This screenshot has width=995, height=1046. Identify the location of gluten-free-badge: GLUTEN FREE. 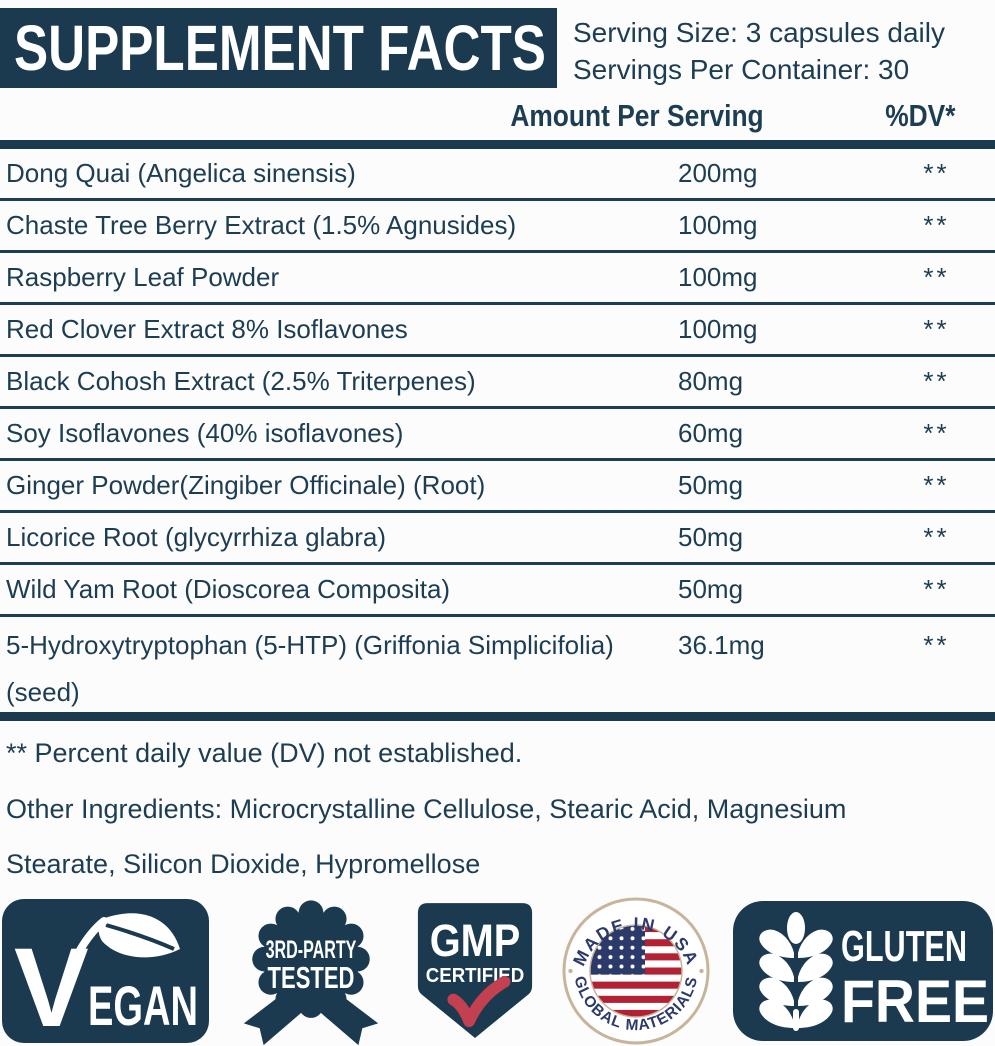
(863, 971).